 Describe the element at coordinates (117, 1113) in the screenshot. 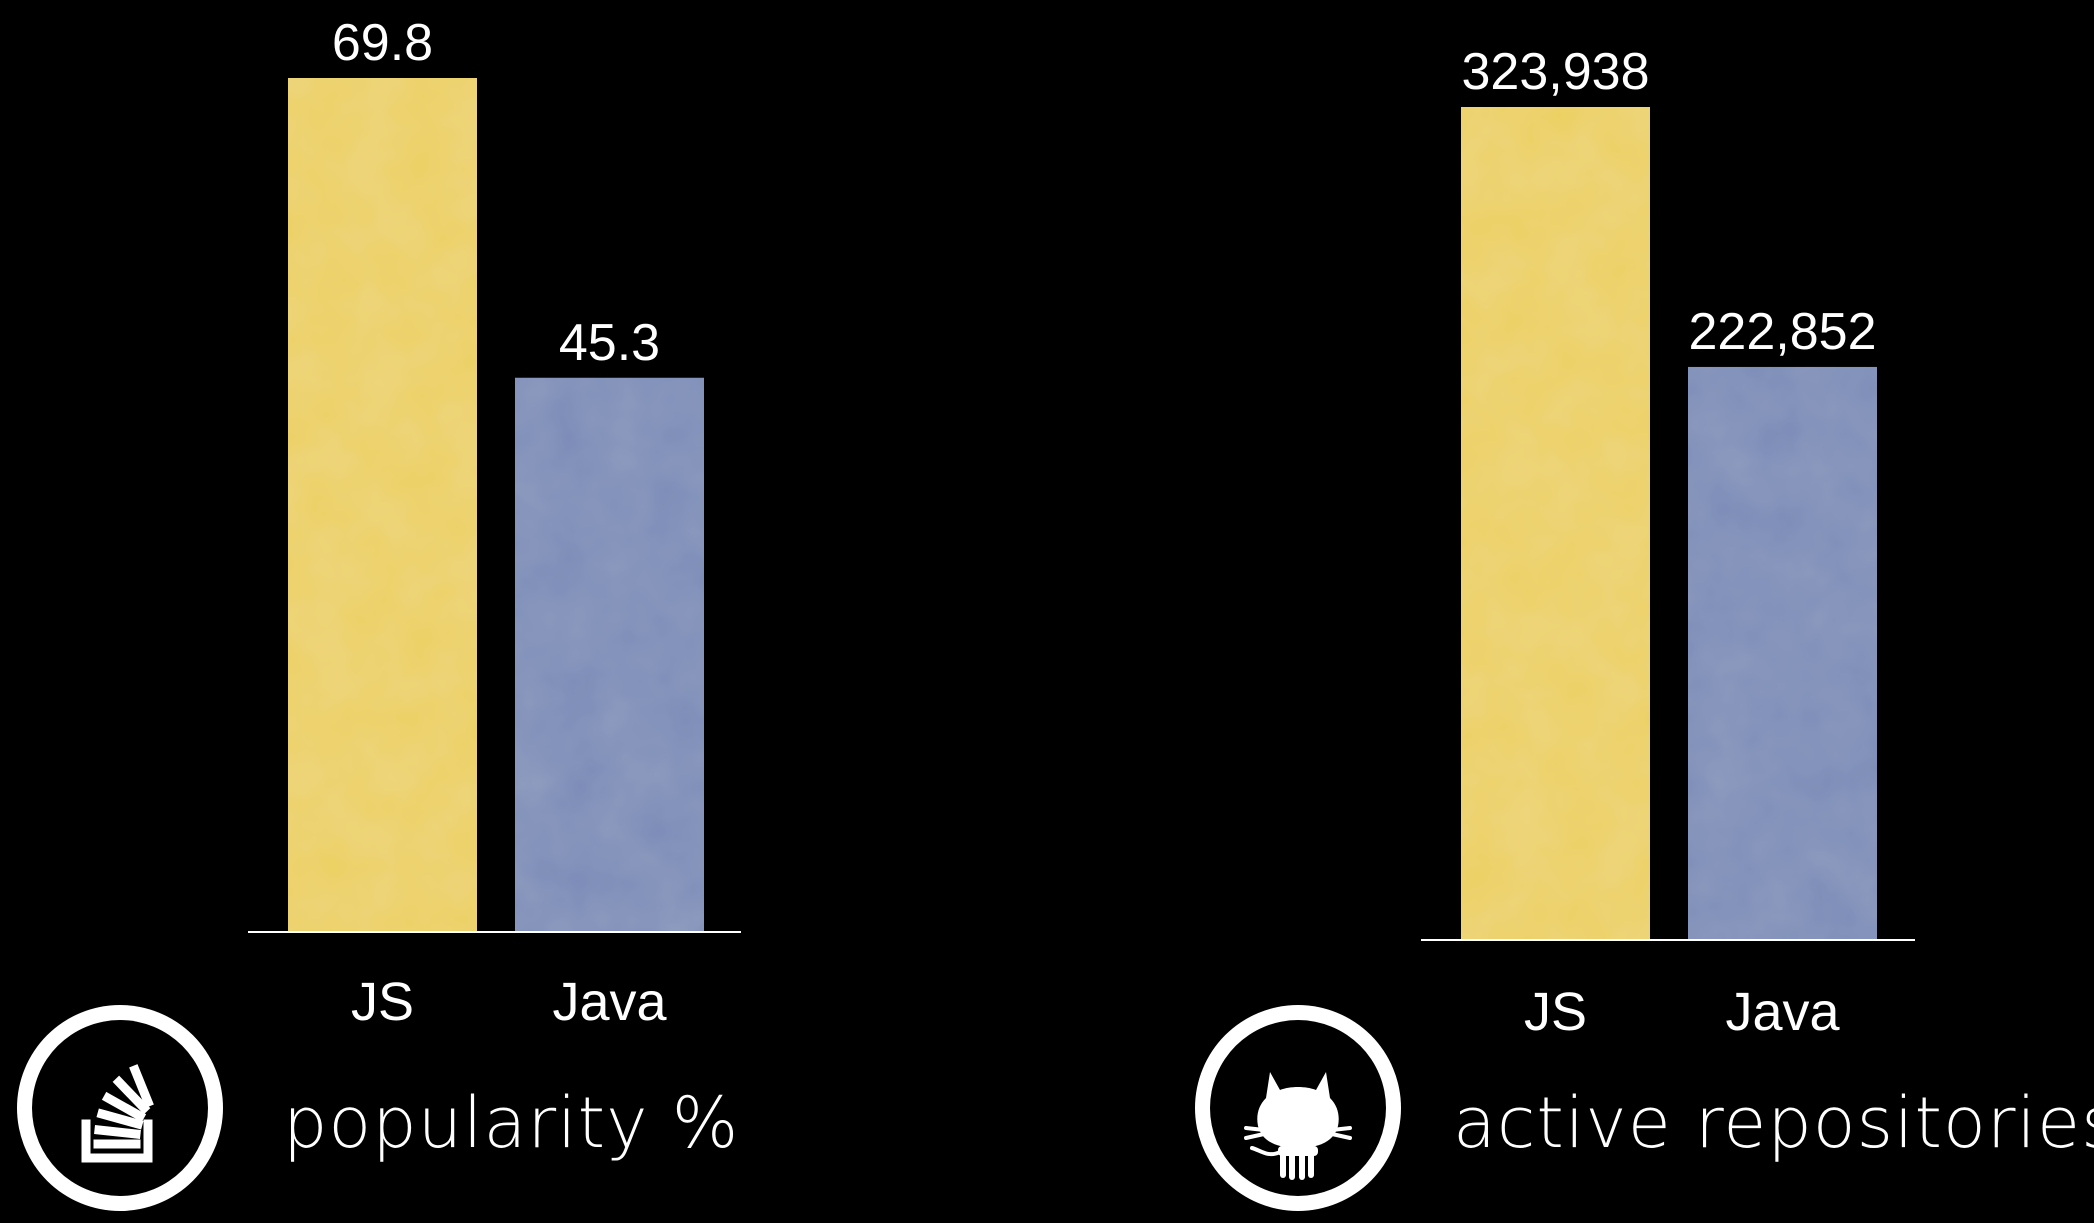

I see `stackoverflow-icon` at that location.